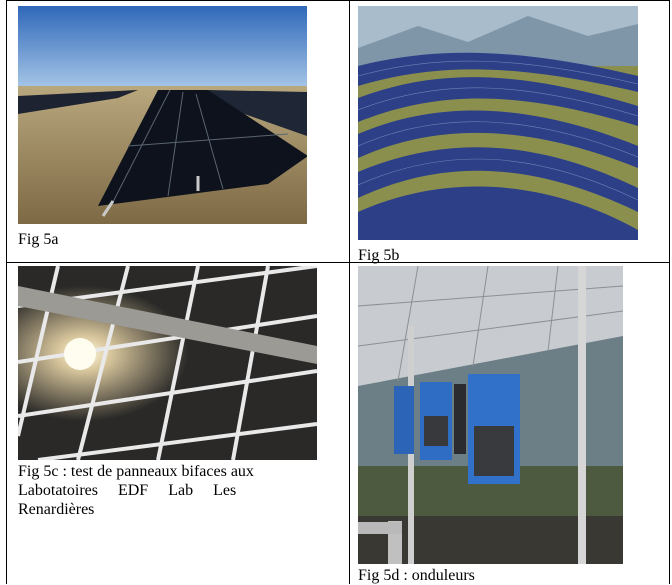 This screenshot has width=672, height=585. Describe the element at coordinates (56, 509) in the screenshot. I see `fig5c-caption-line3: Renardières` at that location.